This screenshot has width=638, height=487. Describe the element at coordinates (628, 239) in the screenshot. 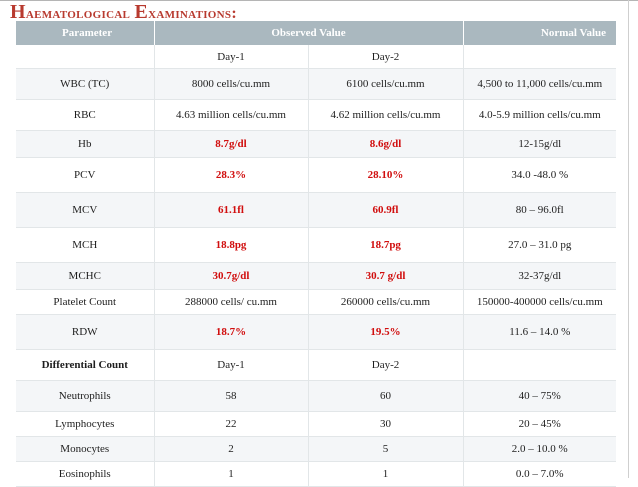

I see `slide-right-rule` at that location.